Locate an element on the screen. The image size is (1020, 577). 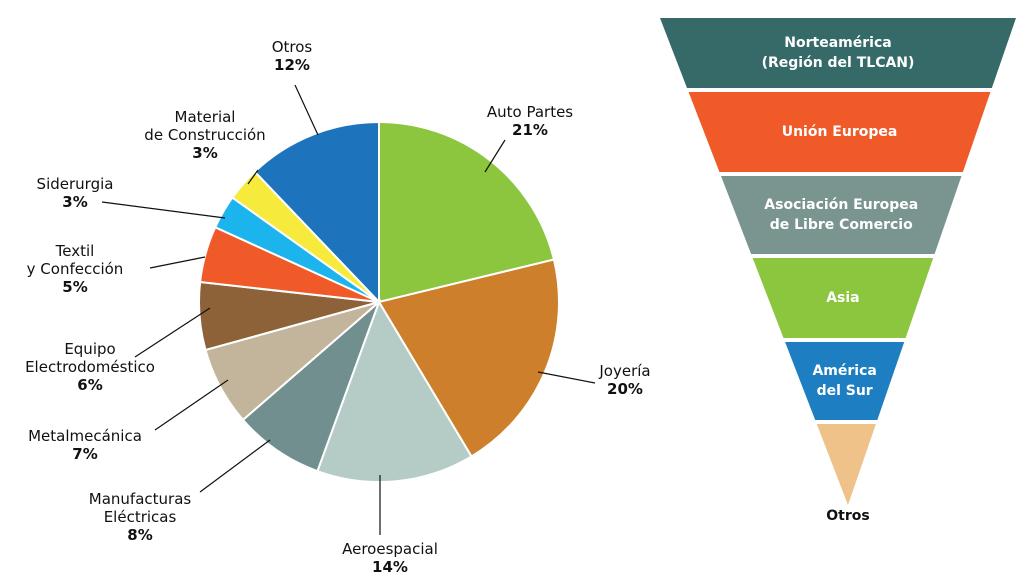
category-label: Manufacturas Eléctricas is located at coordinates (140, 508).